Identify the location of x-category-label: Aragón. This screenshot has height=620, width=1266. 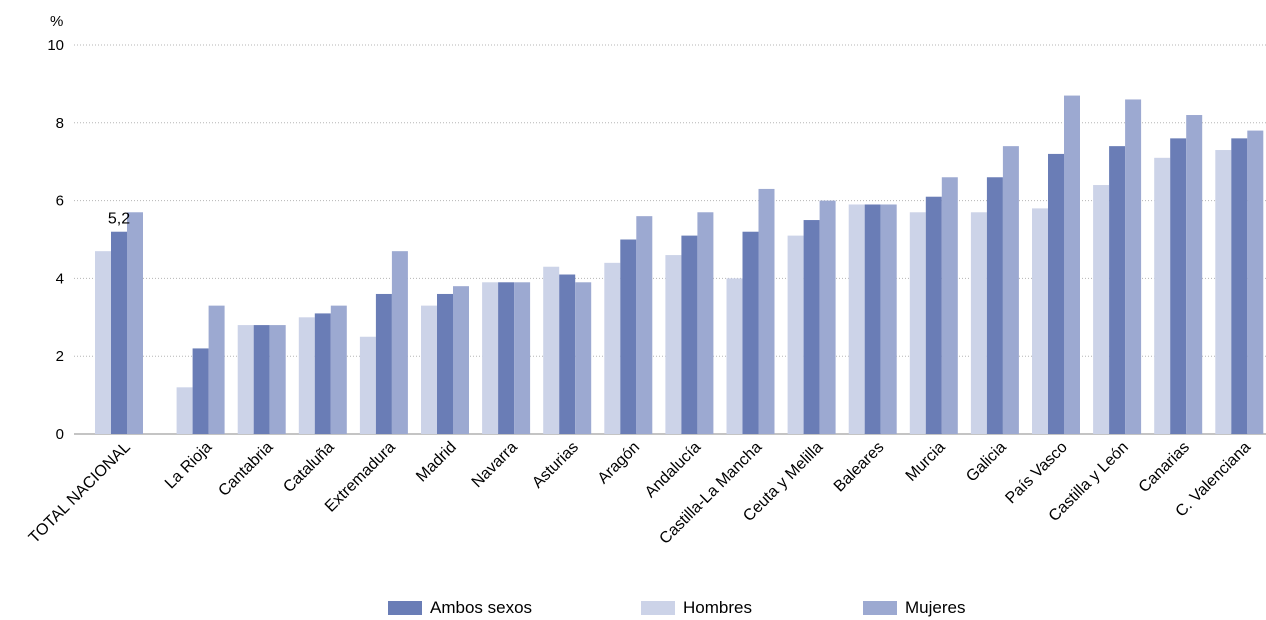
(619, 463).